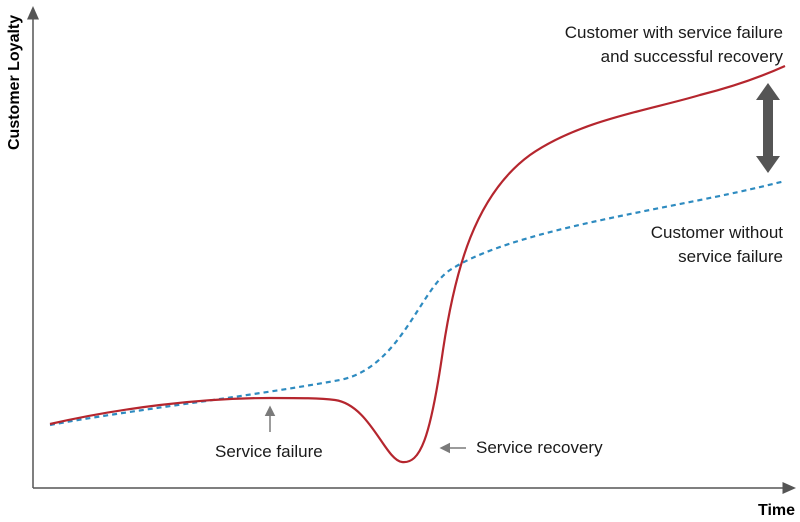 The width and height of the screenshot is (800, 522). Describe the element at coordinates (269, 451) in the screenshot. I see `service-failure-label: Service failure` at that location.